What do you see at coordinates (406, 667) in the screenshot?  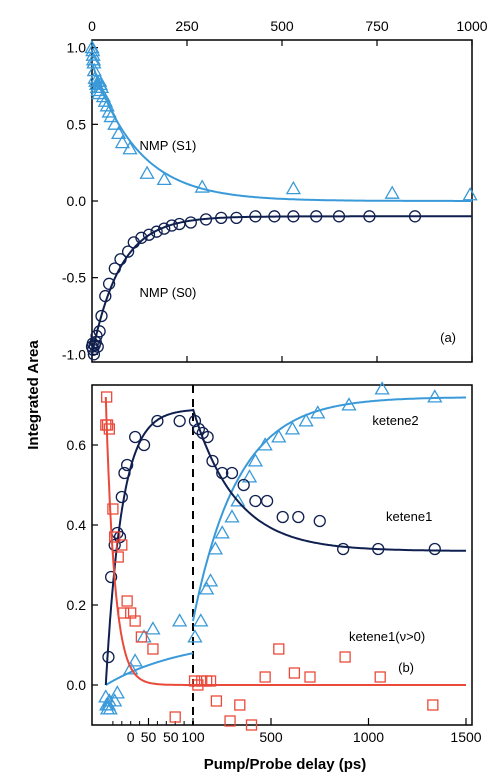 I see `panel-label: (b)` at bounding box center [406, 667].